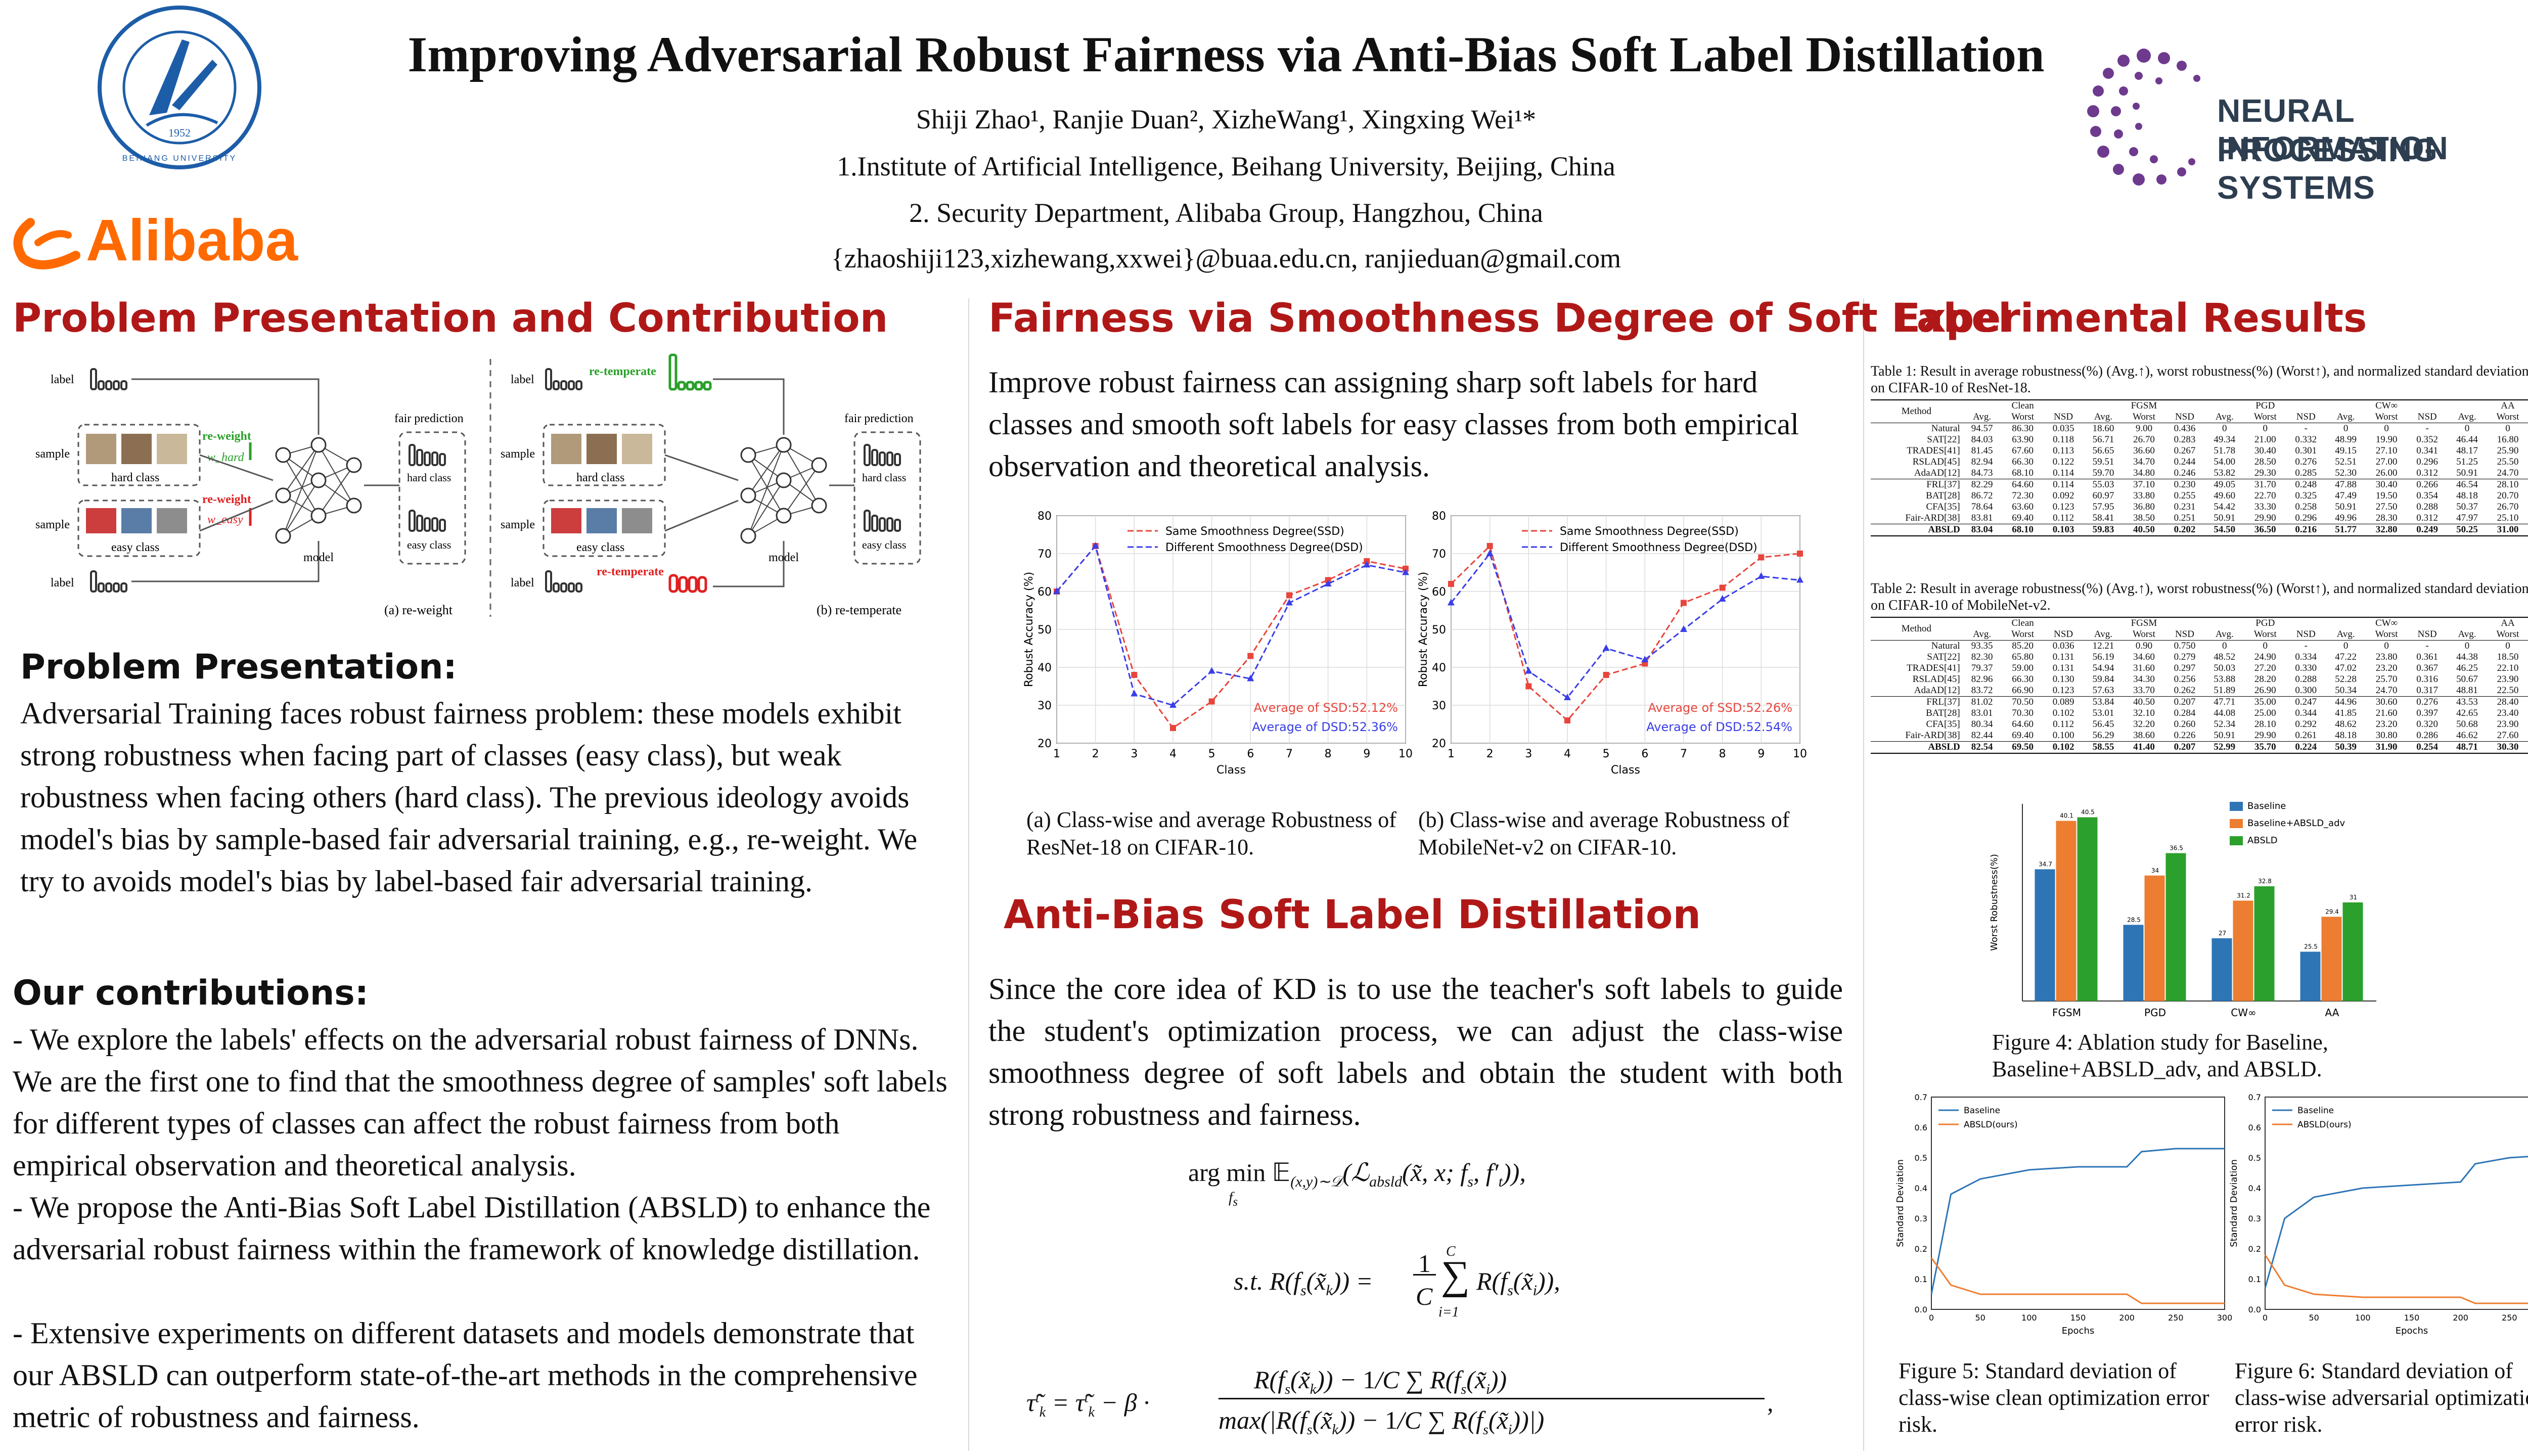  Describe the element at coordinates (2265, 881) in the screenshot. I see `bar-value-label: 32.8` at that location.